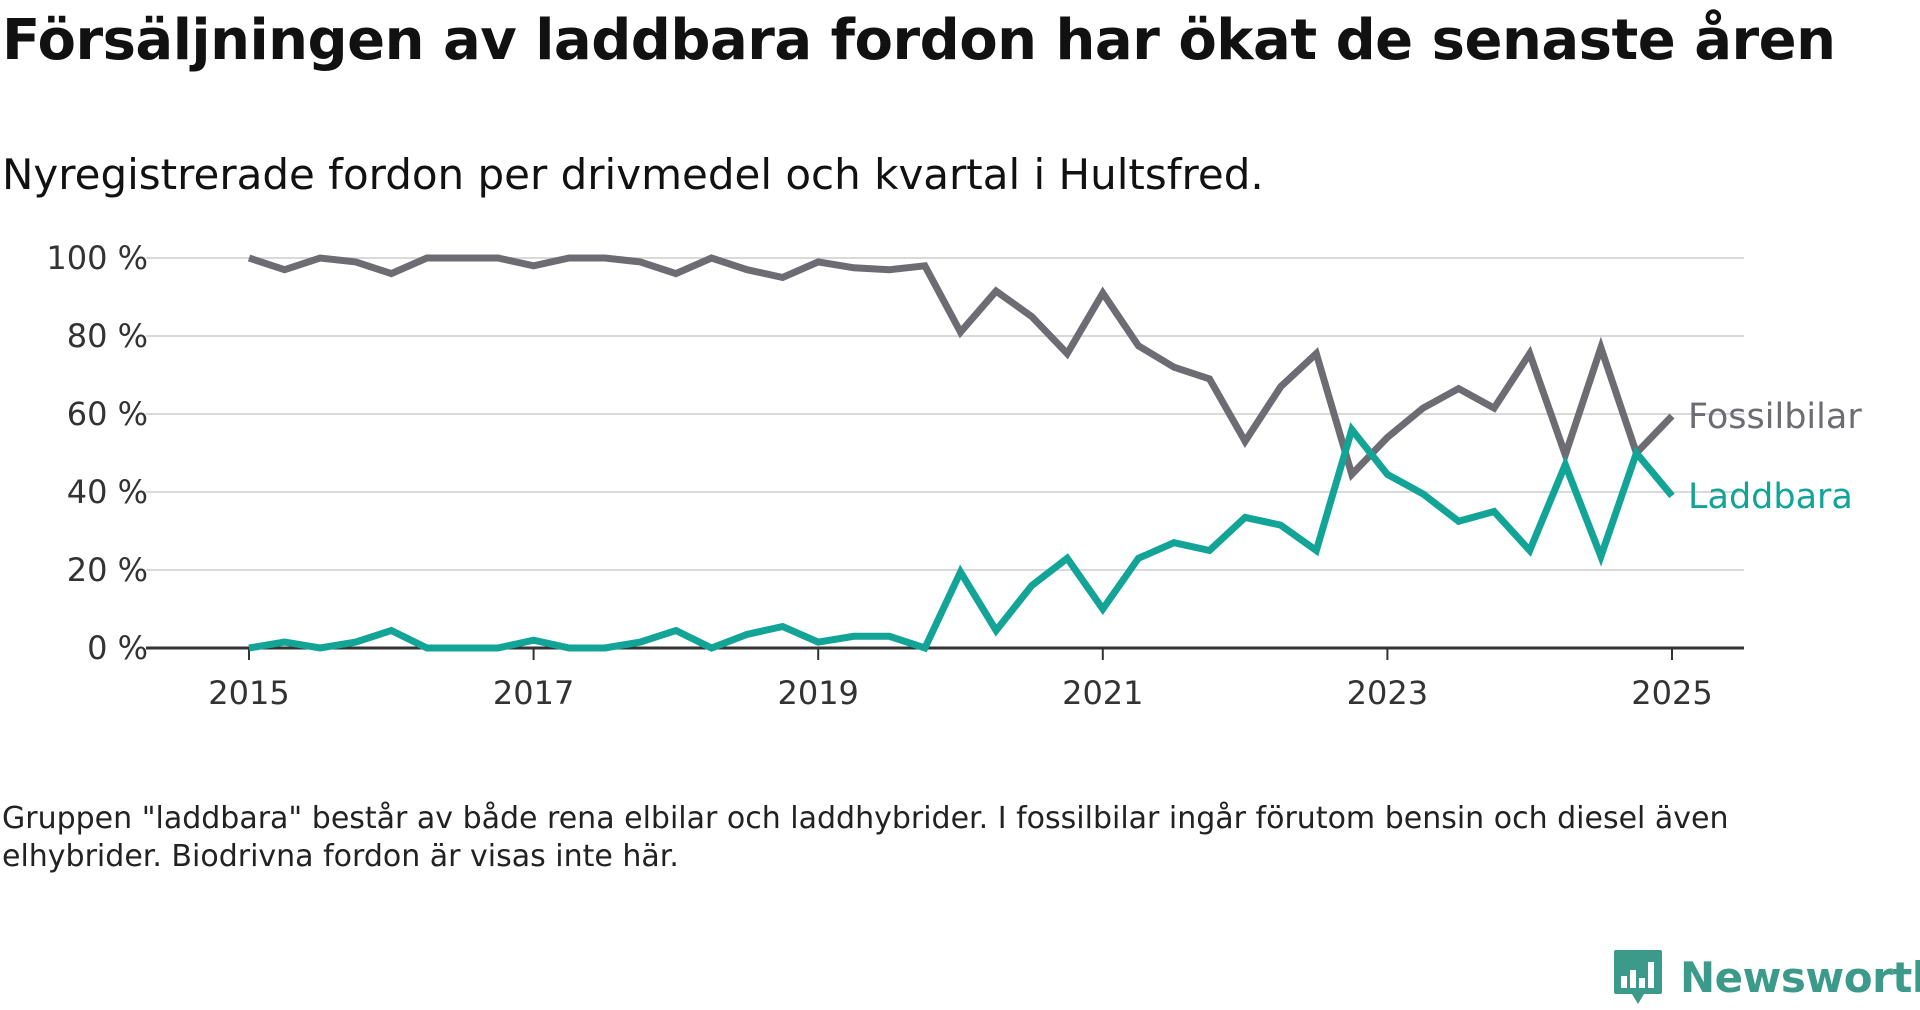  Describe the element at coordinates (248, 693) in the screenshot. I see `x-tick-label: 2015` at that location.